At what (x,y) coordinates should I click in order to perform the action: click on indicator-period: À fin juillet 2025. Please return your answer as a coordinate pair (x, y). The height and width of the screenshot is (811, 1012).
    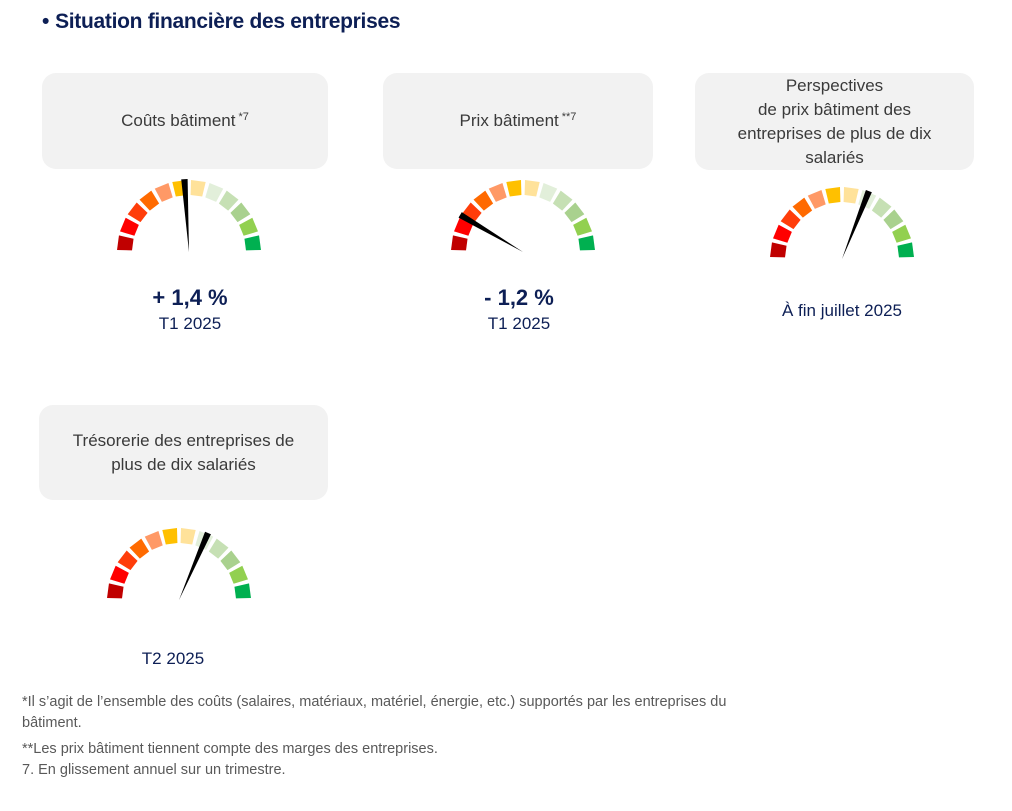
    Looking at the image, I should click on (842, 310).